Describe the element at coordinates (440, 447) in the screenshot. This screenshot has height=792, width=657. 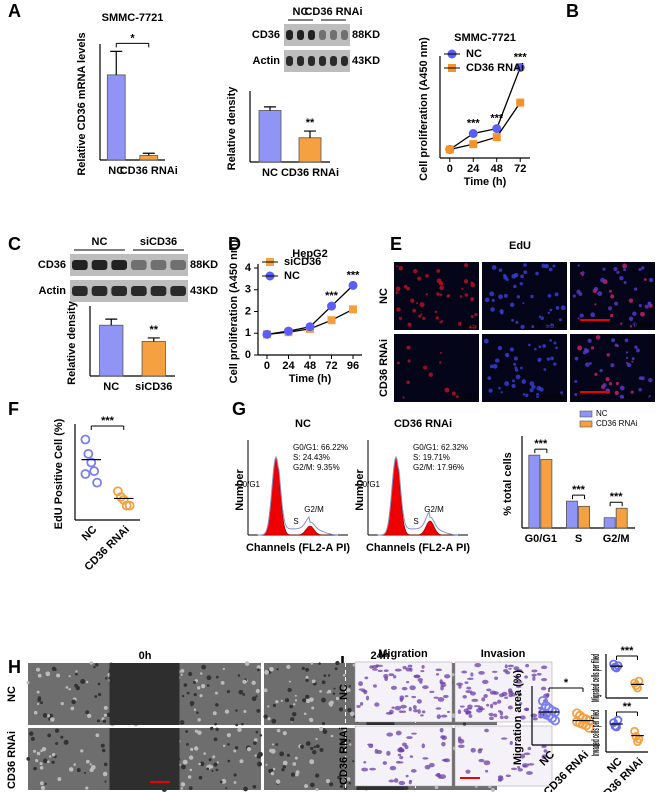
I see `flow-stat: G0/G1: 62.32%` at that location.